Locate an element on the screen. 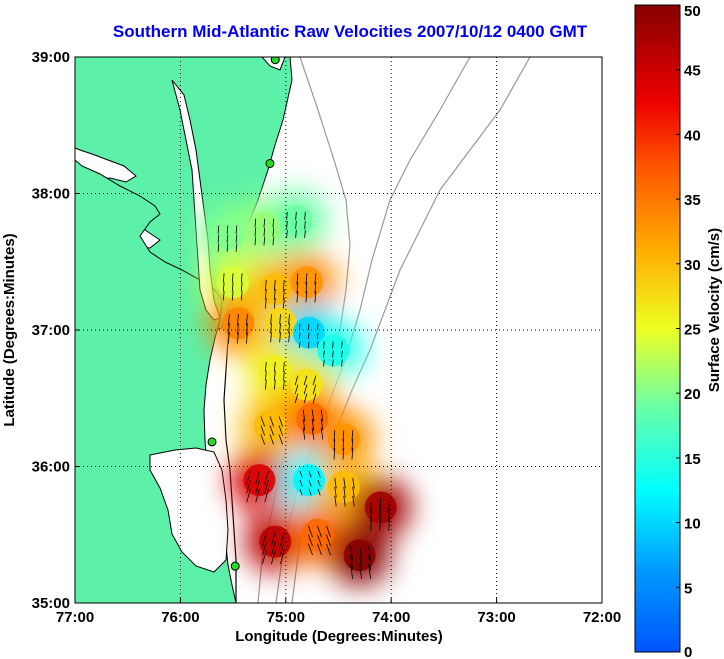 The height and width of the screenshot is (659, 724). colorbar-tick-label: 5 is located at coordinates (688, 588).